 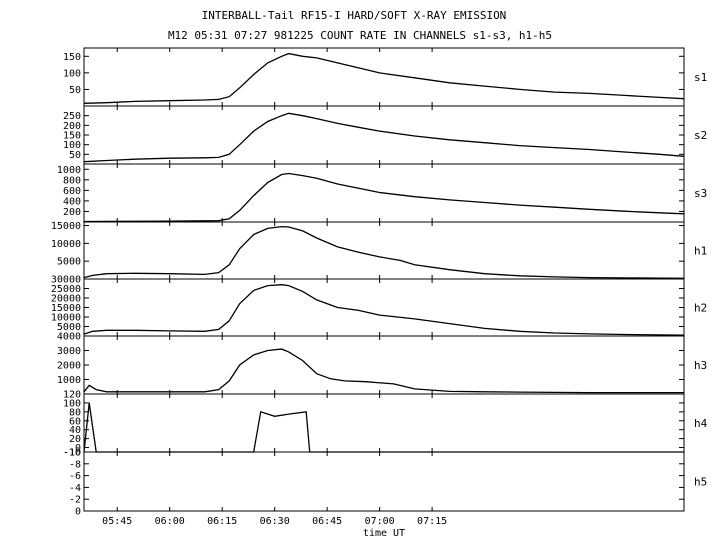 I want to click on series-line-s3, so click(x=384, y=197).